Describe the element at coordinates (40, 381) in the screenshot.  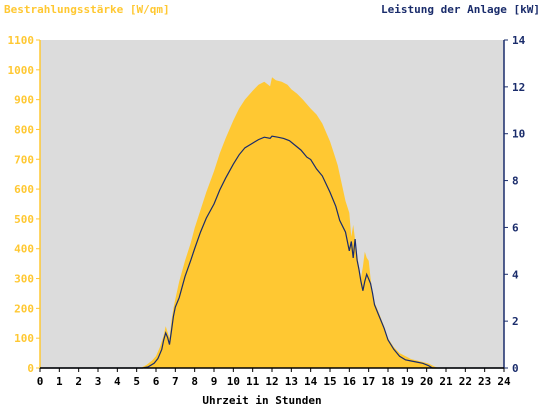
I see `x-tick-label: 0` at that location.